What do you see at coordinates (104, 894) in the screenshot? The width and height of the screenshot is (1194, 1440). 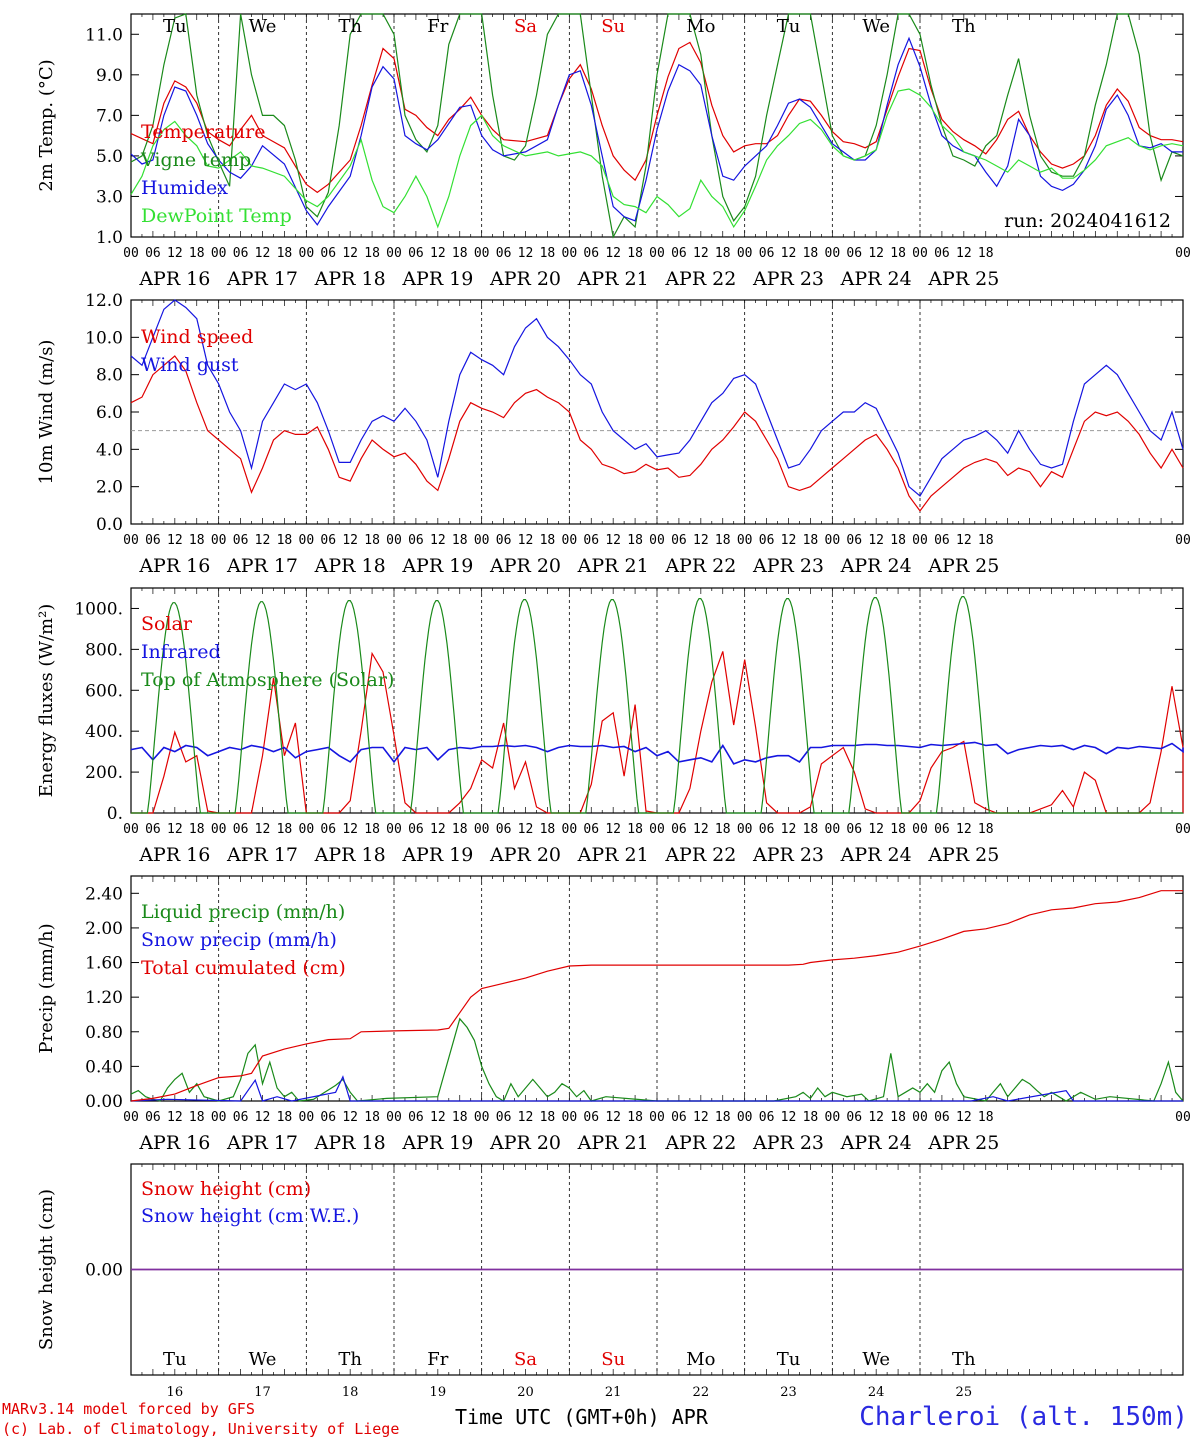 I see `y-tick-label: 2.40` at bounding box center [104, 894].